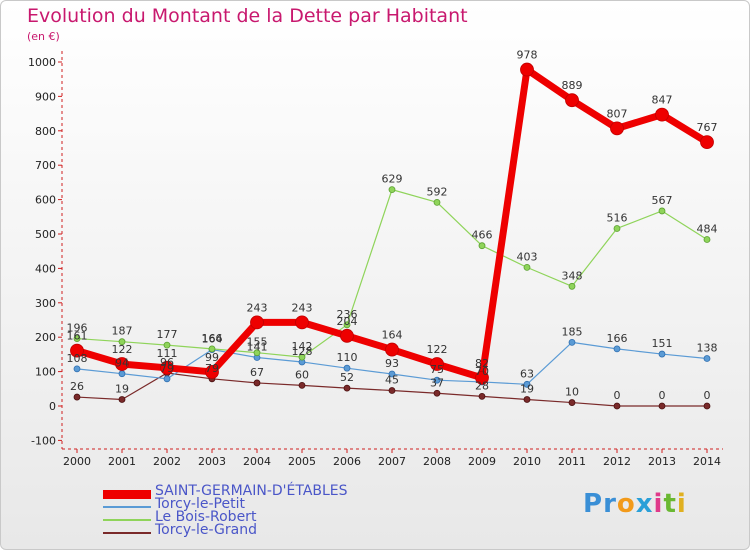 The image size is (750, 550). What do you see at coordinates (77, 328) in the screenshot?
I see `data-label: 196` at bounding box center [77, 328].